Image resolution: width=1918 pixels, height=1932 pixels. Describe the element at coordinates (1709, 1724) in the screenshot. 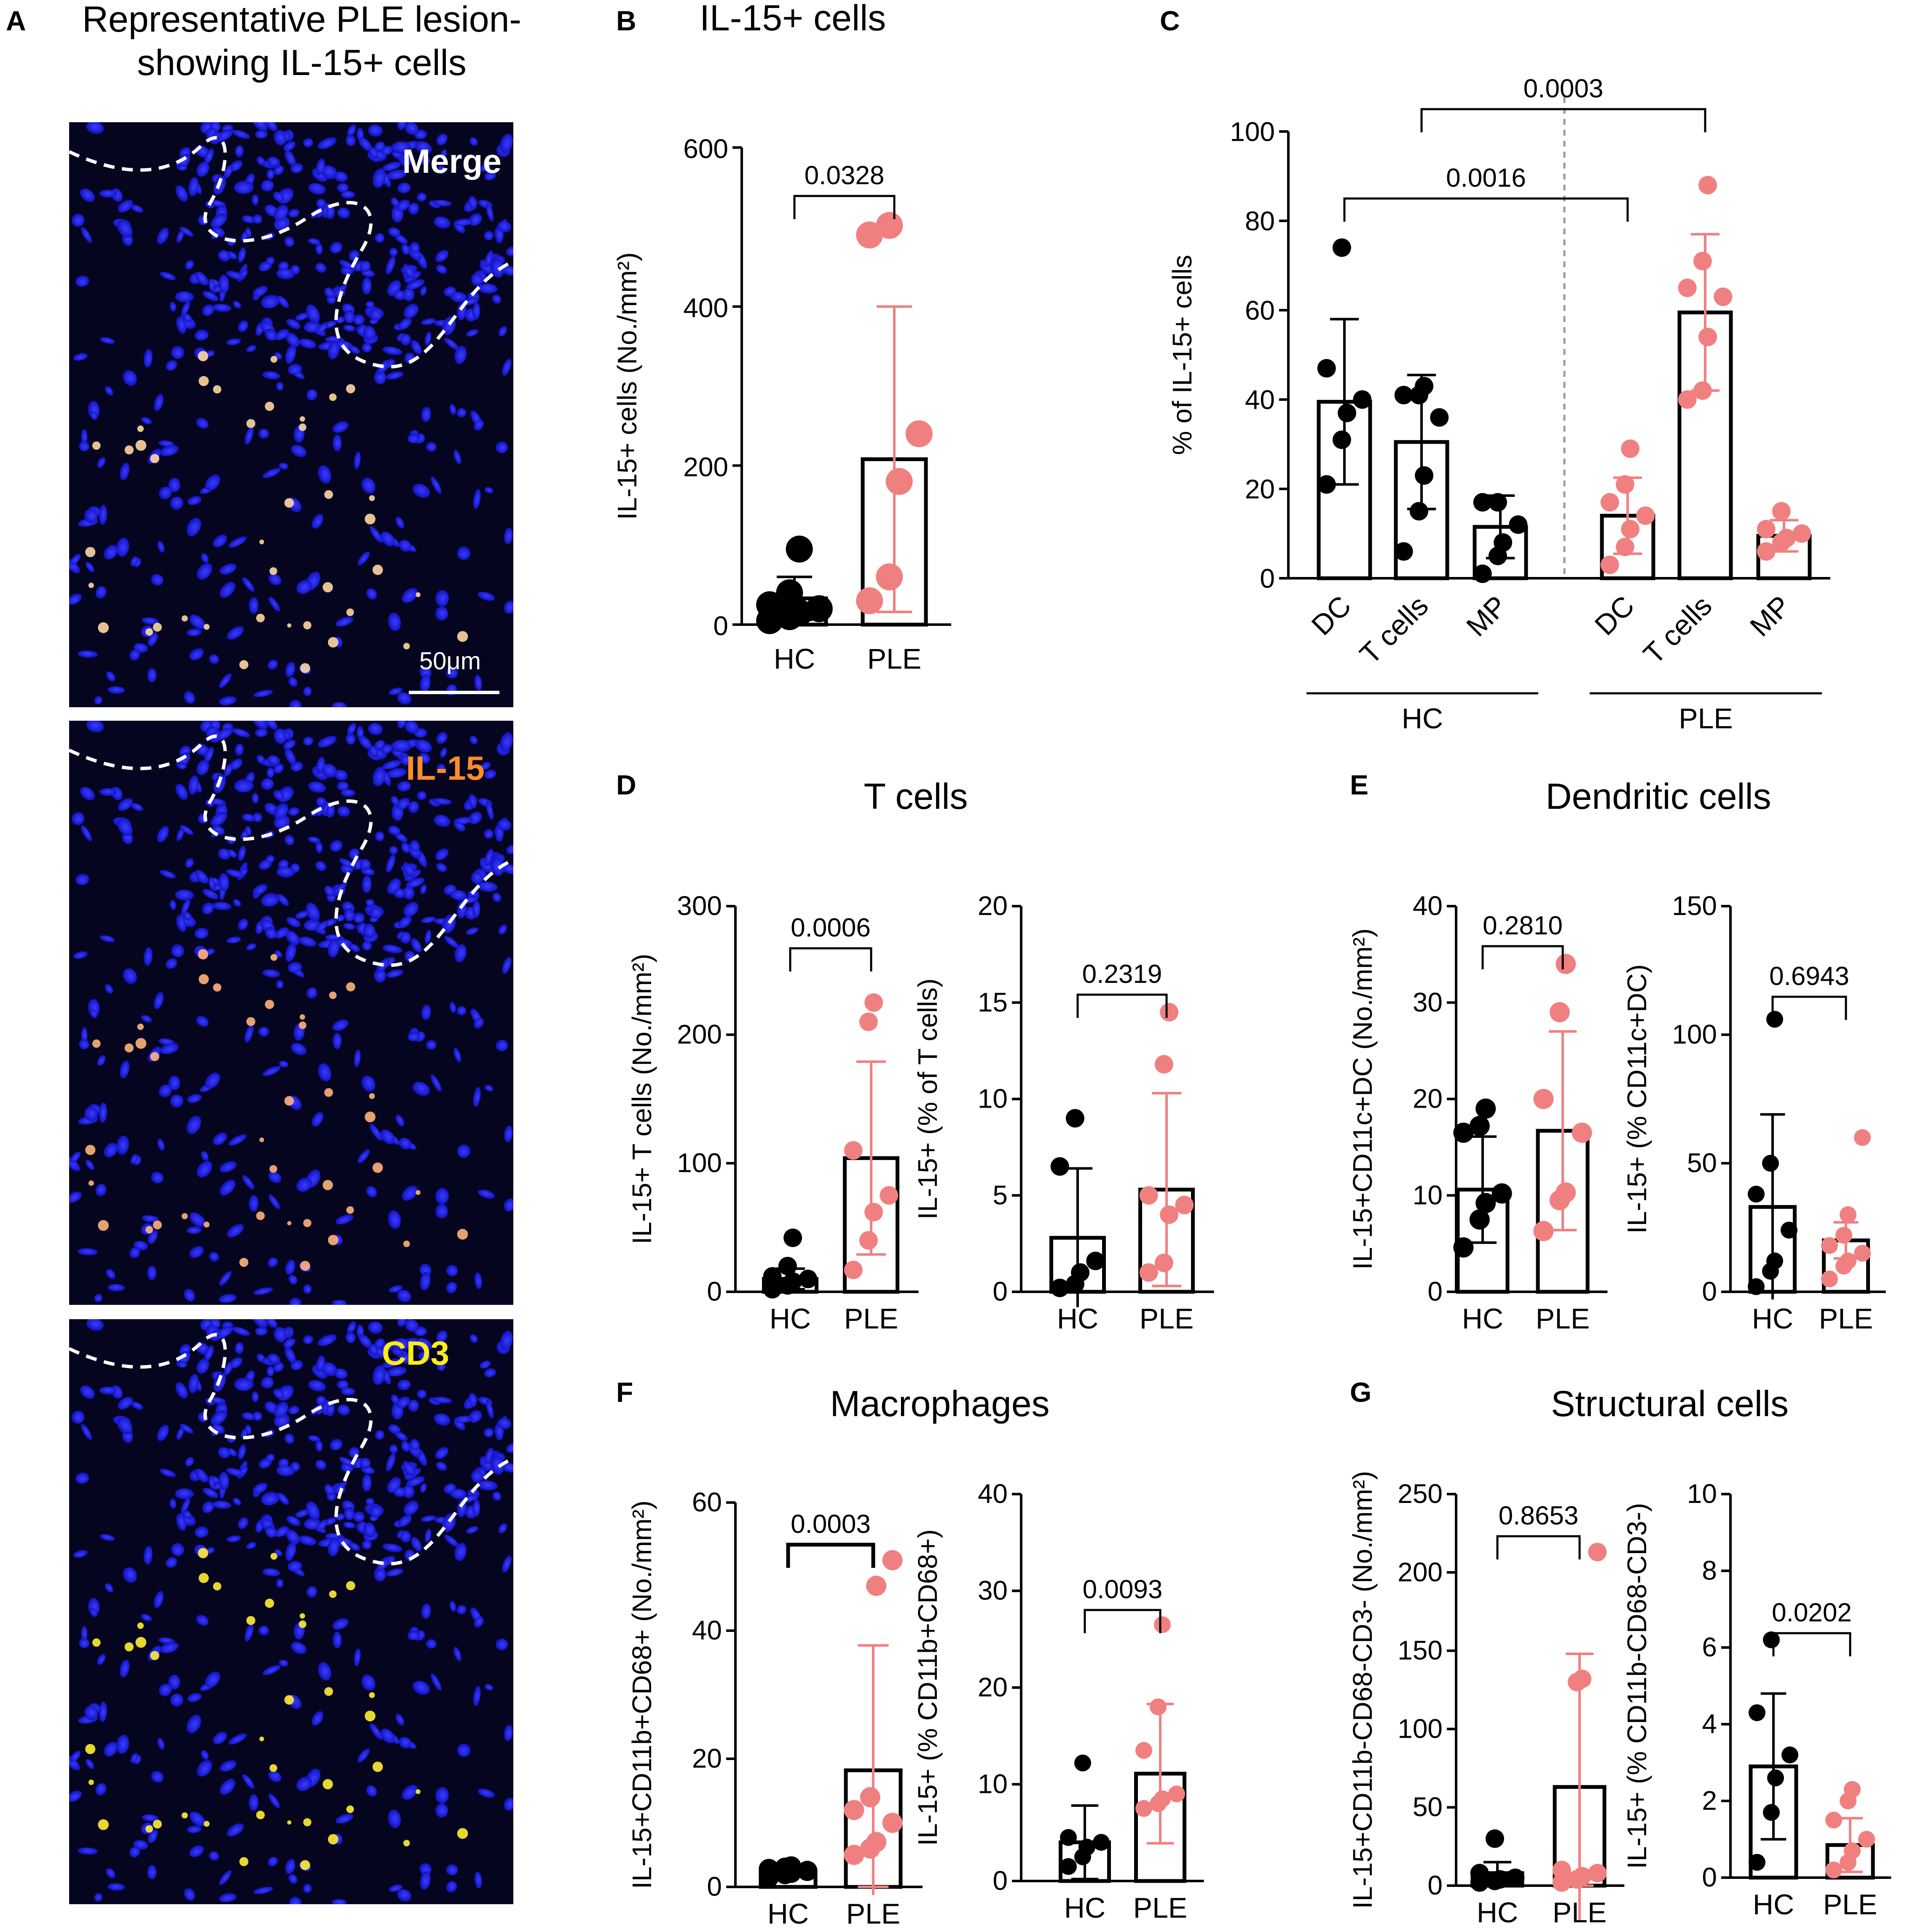

I see `y-tick-label: 4` at that location.